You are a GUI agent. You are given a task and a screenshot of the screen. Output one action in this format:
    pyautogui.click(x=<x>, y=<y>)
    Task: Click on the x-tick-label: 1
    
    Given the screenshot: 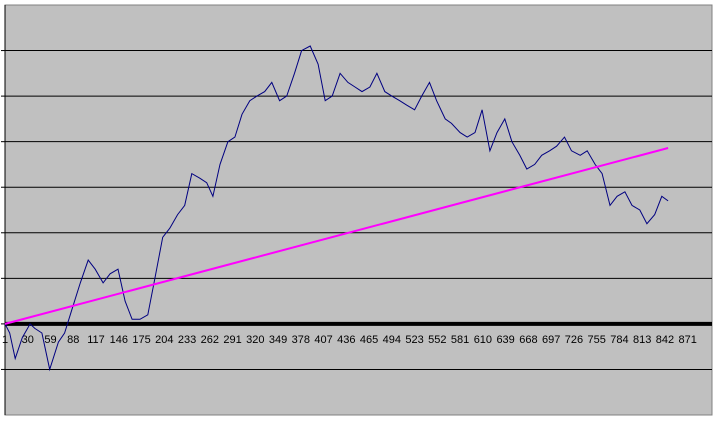 What is the action you would take?
    pyautogui.click(x=5, y=340)
    